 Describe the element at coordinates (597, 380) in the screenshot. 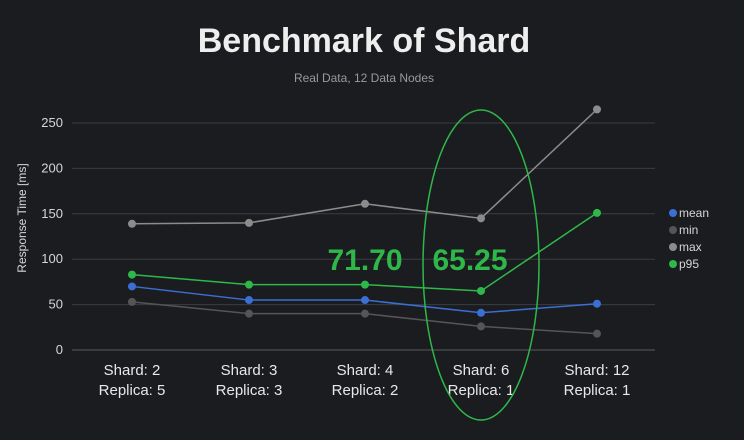

I see `x-tick-label: Shard: 12 Replica: 1` at that location.